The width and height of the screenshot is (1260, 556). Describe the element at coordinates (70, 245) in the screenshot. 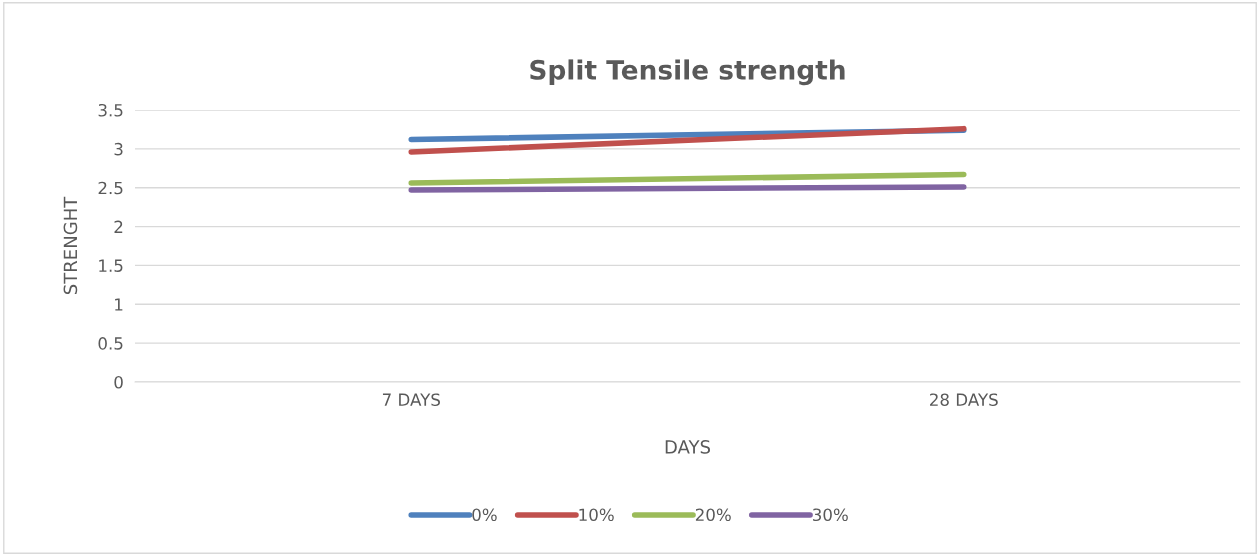

I see `y-axis-title: STRENGHT` at that location.